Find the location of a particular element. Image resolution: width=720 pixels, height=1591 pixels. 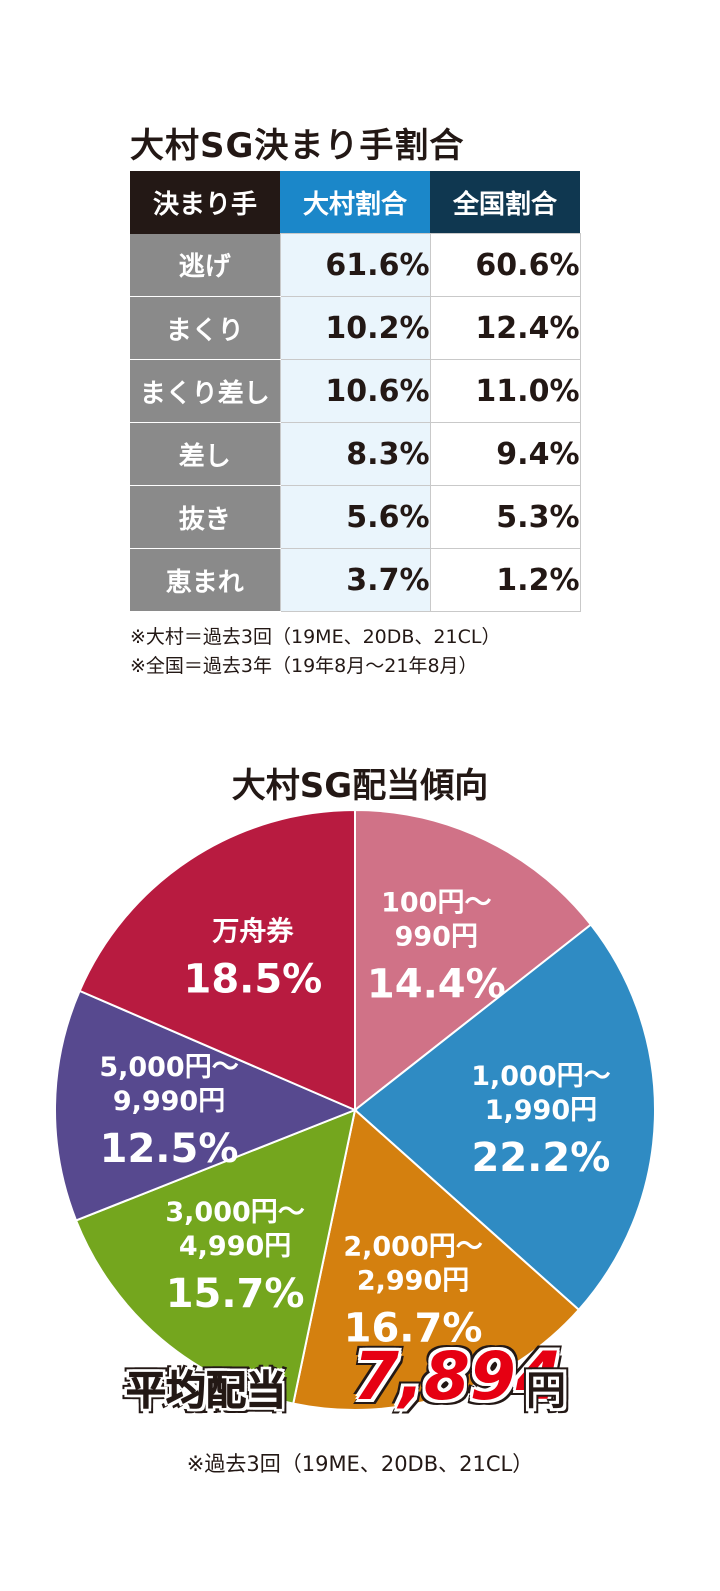

omura-value: 3.7% is located at coordinates (355, 580).